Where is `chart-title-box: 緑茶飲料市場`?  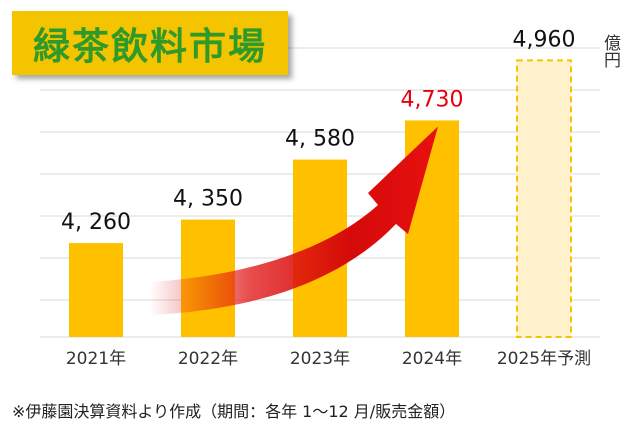
chart-title-box: 緑茶飲料市場 is located at coordinates (150, 43).